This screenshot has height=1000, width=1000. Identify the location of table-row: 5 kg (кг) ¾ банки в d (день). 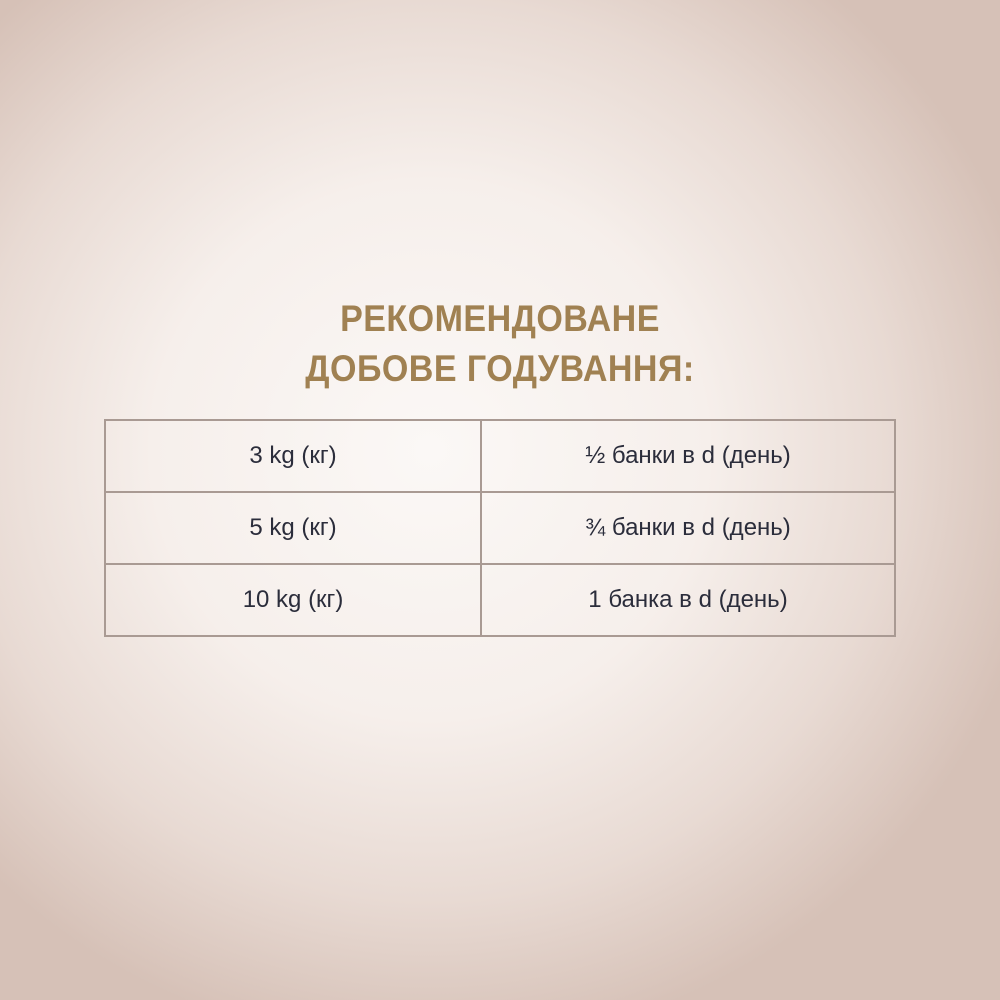
(500, 528).